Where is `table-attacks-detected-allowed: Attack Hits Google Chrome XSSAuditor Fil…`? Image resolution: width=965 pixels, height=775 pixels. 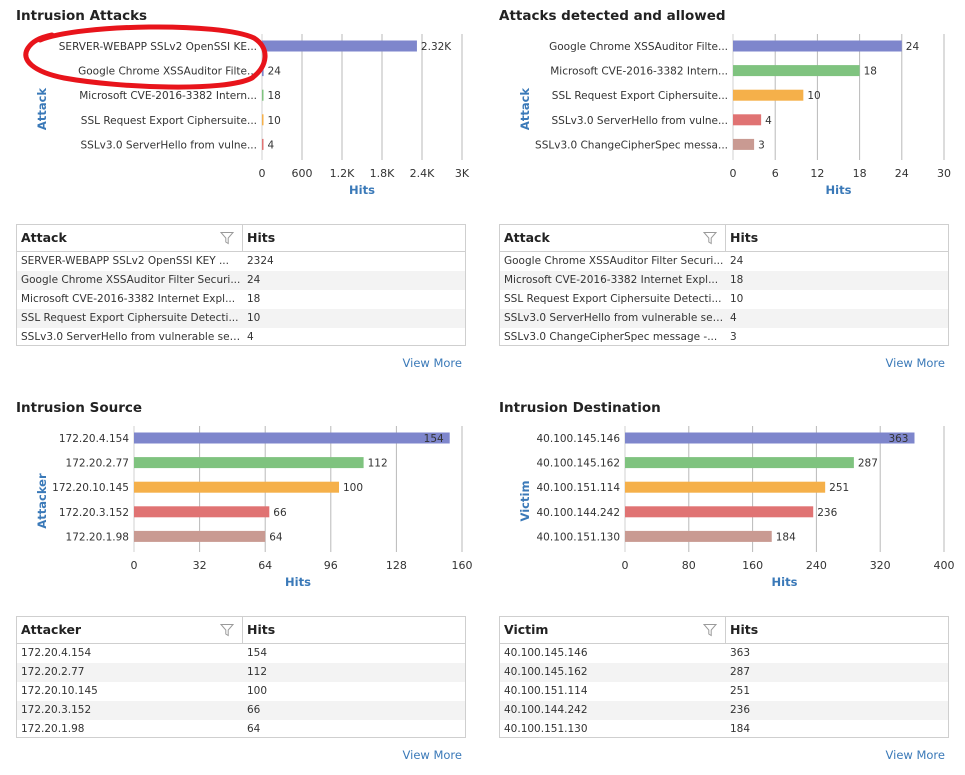
table-attacks-detected-allowed: Attack Hits Google Chrome XSSAuditor Fil… is located at coordinates (724, 285).